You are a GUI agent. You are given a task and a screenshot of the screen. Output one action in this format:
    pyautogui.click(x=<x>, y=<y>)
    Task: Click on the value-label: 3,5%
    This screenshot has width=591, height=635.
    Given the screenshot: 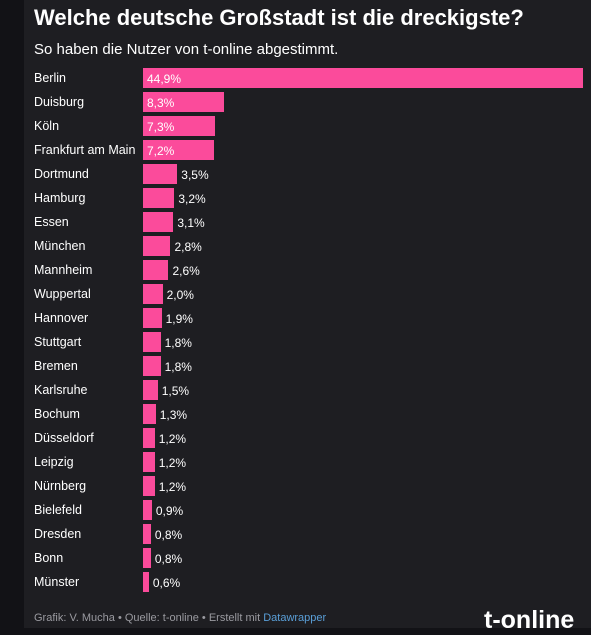 What is the action you would take?
    pyautogui.click(x=195, y=175)
    